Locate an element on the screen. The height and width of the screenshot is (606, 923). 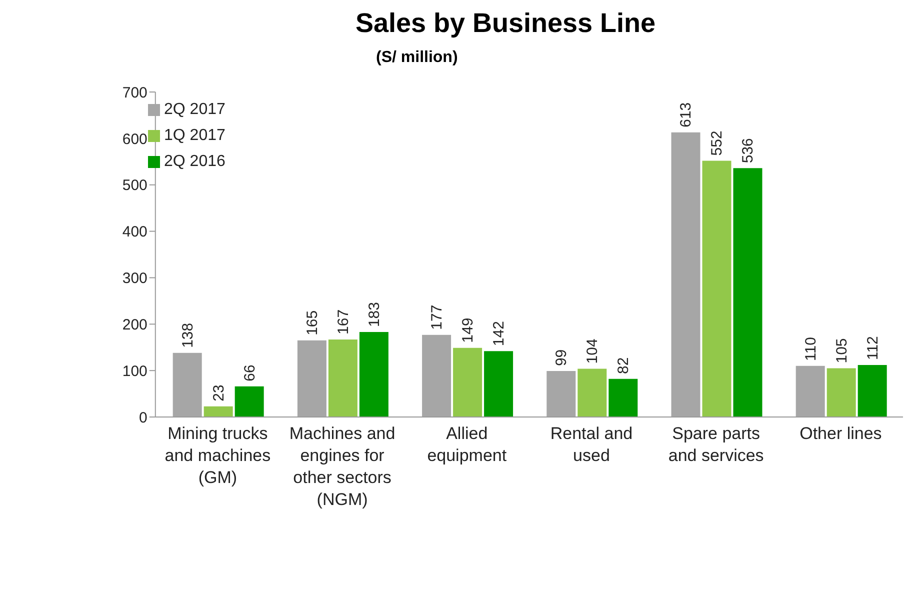
data-label: 142 is located at coordinates (499, 333).